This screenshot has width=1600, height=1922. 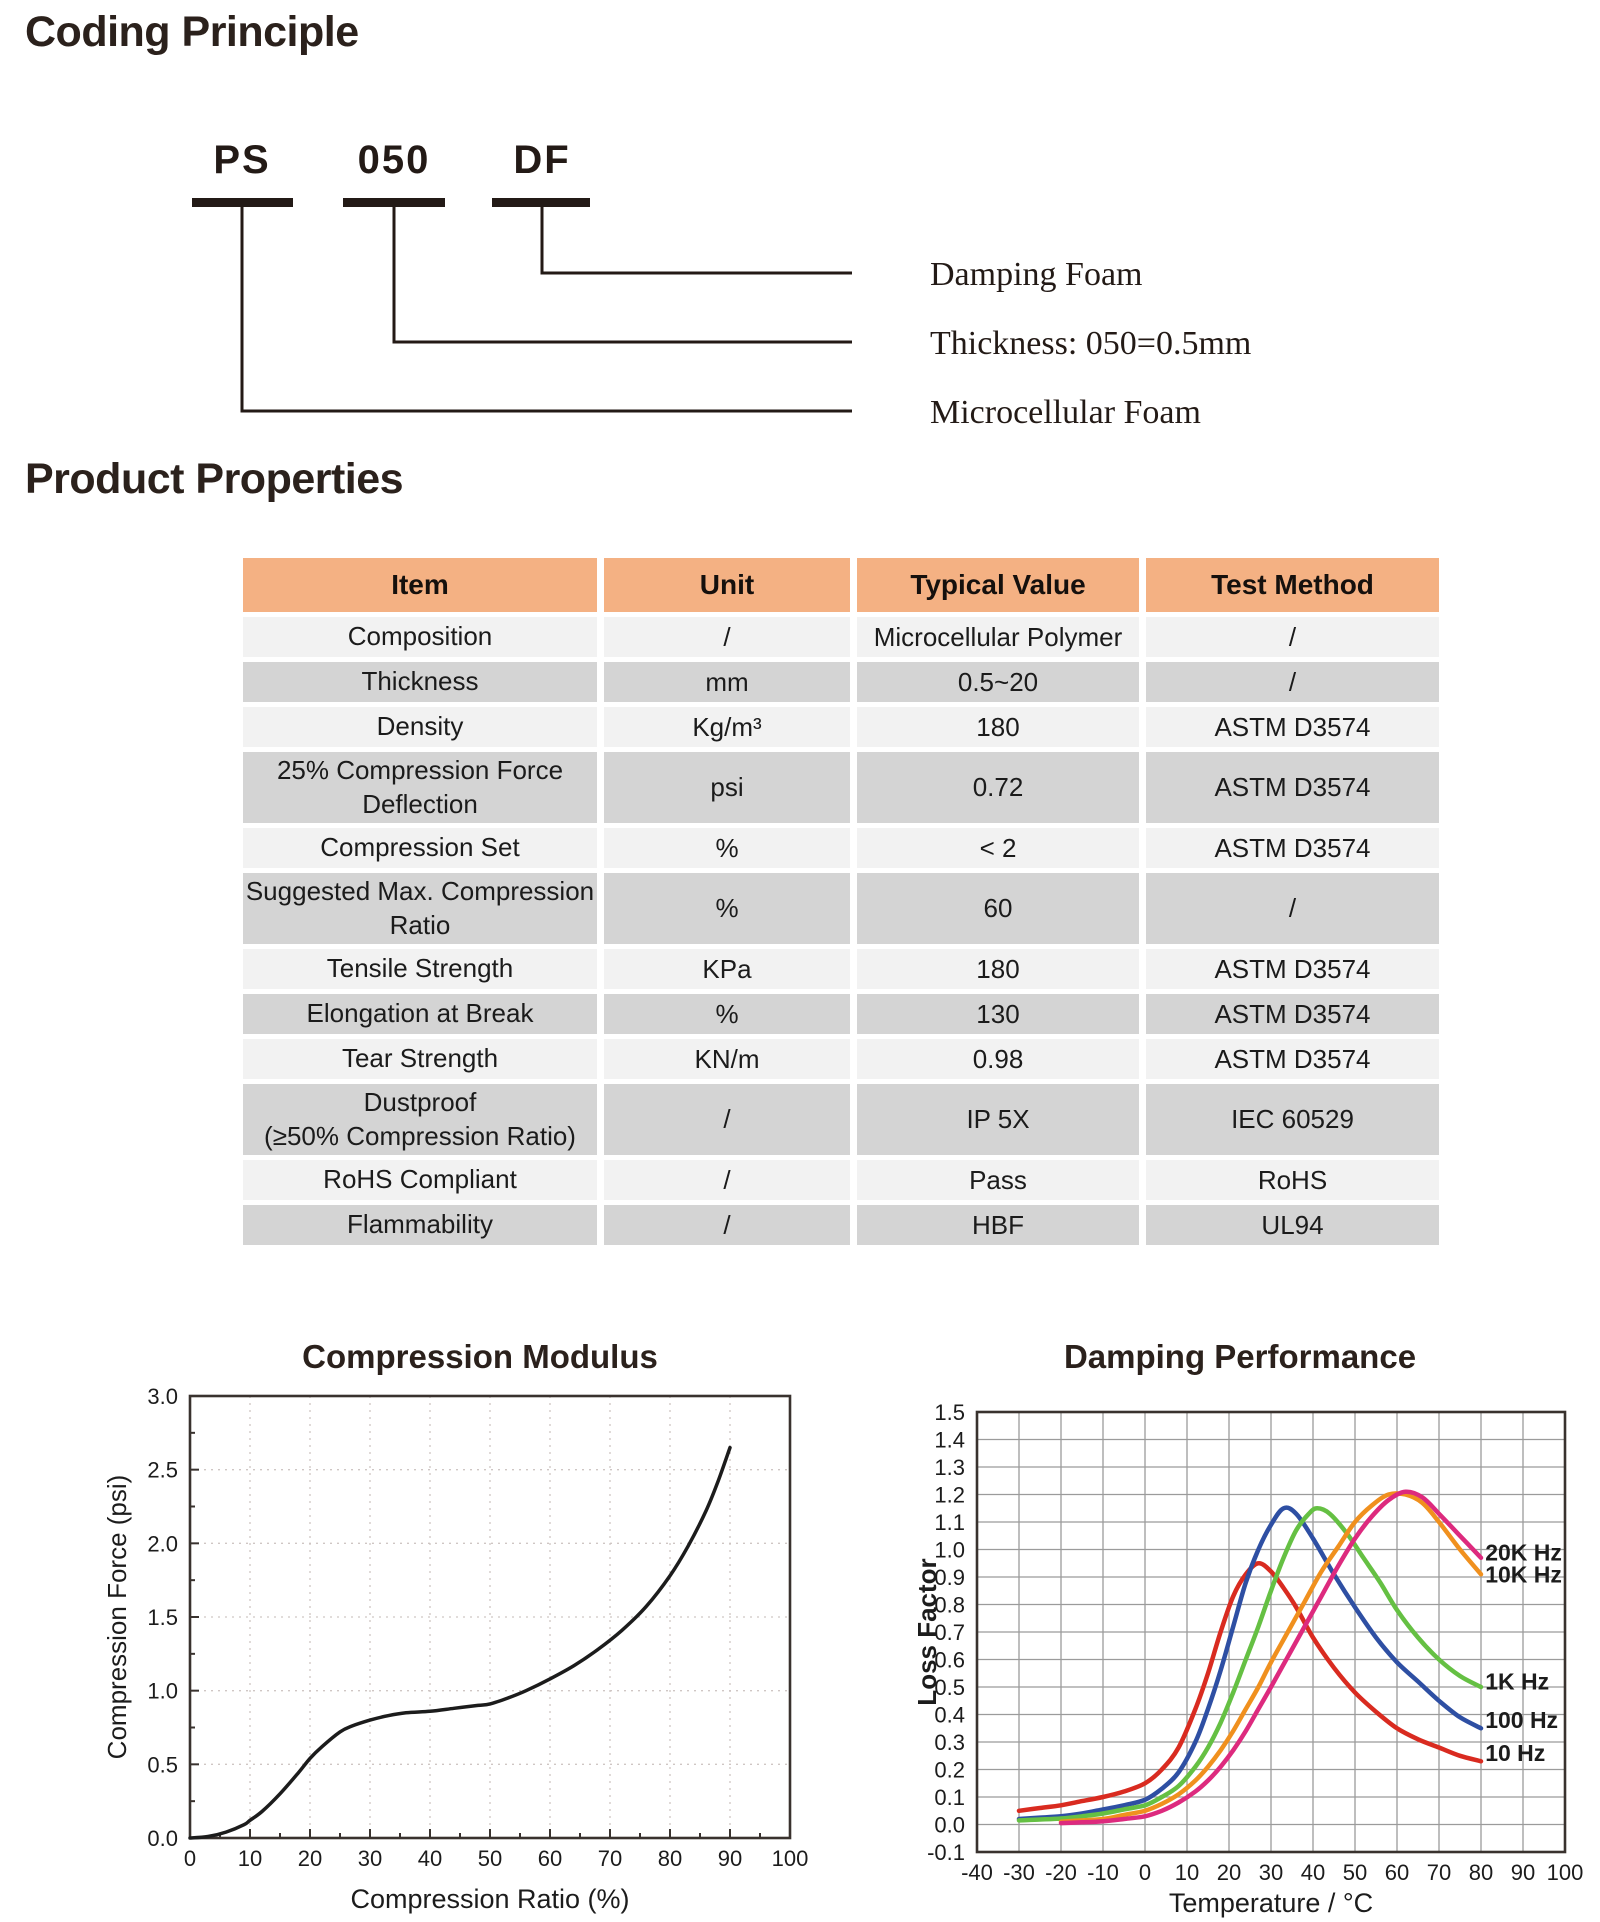 I want to click on series-curve-10-hz, so click(x=1250, y=1687).